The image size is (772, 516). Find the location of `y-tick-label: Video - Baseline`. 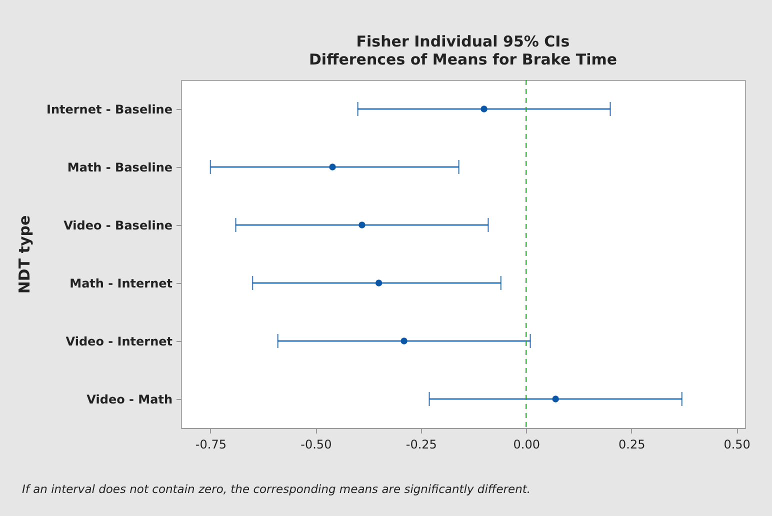

y-tick-label: Video - Baseline is located at coordinates (118, 225).